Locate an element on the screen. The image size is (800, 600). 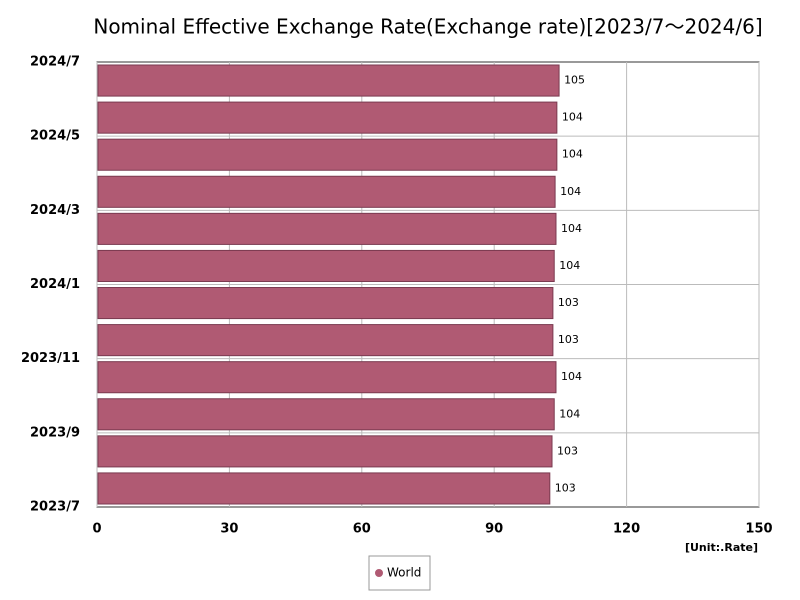
y-tick-label: 2024/5 is located at coordinates (55, 136).